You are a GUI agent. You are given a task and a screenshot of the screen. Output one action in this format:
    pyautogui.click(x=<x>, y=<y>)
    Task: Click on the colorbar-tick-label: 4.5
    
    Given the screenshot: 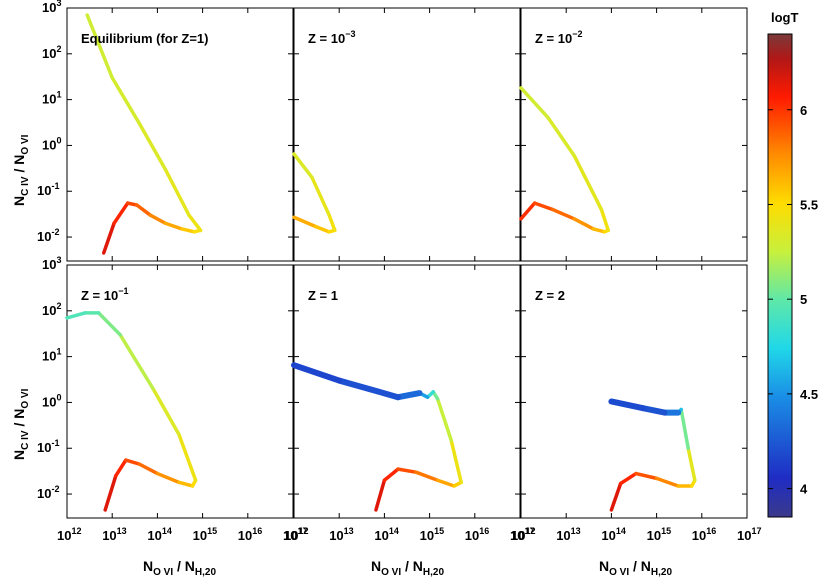 What is the action you would take?
    pyautogui.click(x=809, y=394)
    